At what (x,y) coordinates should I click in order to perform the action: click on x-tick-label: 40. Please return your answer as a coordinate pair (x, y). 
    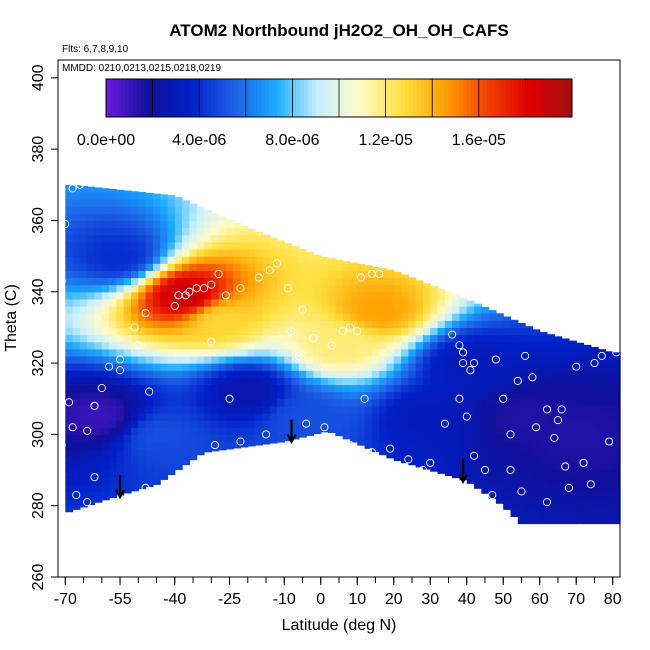
    Looking at the image, I should click on (467, 599).